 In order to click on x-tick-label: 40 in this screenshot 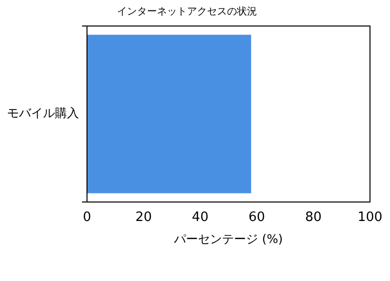, I will do `click(200, 218)`.